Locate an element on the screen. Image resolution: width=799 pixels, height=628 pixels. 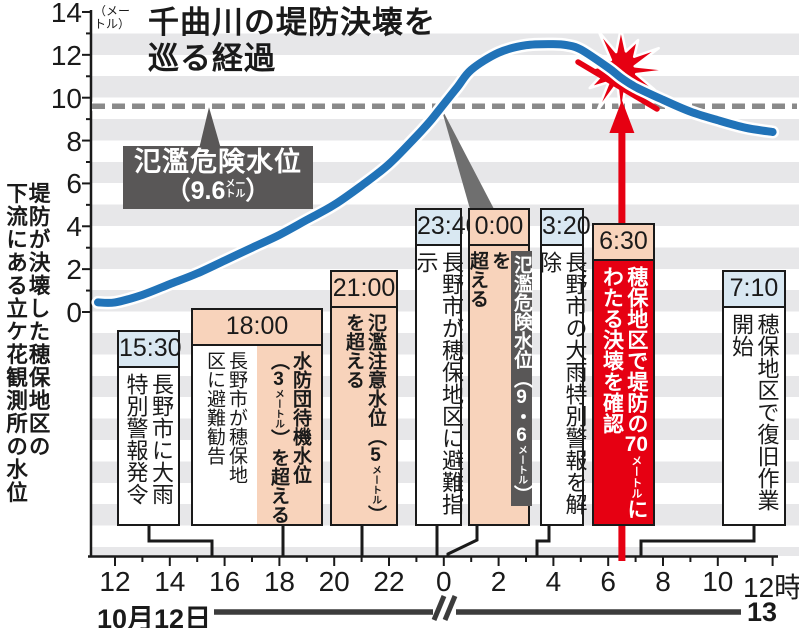
event-time-2100: 21:00 is located at coordinates (364, 290).